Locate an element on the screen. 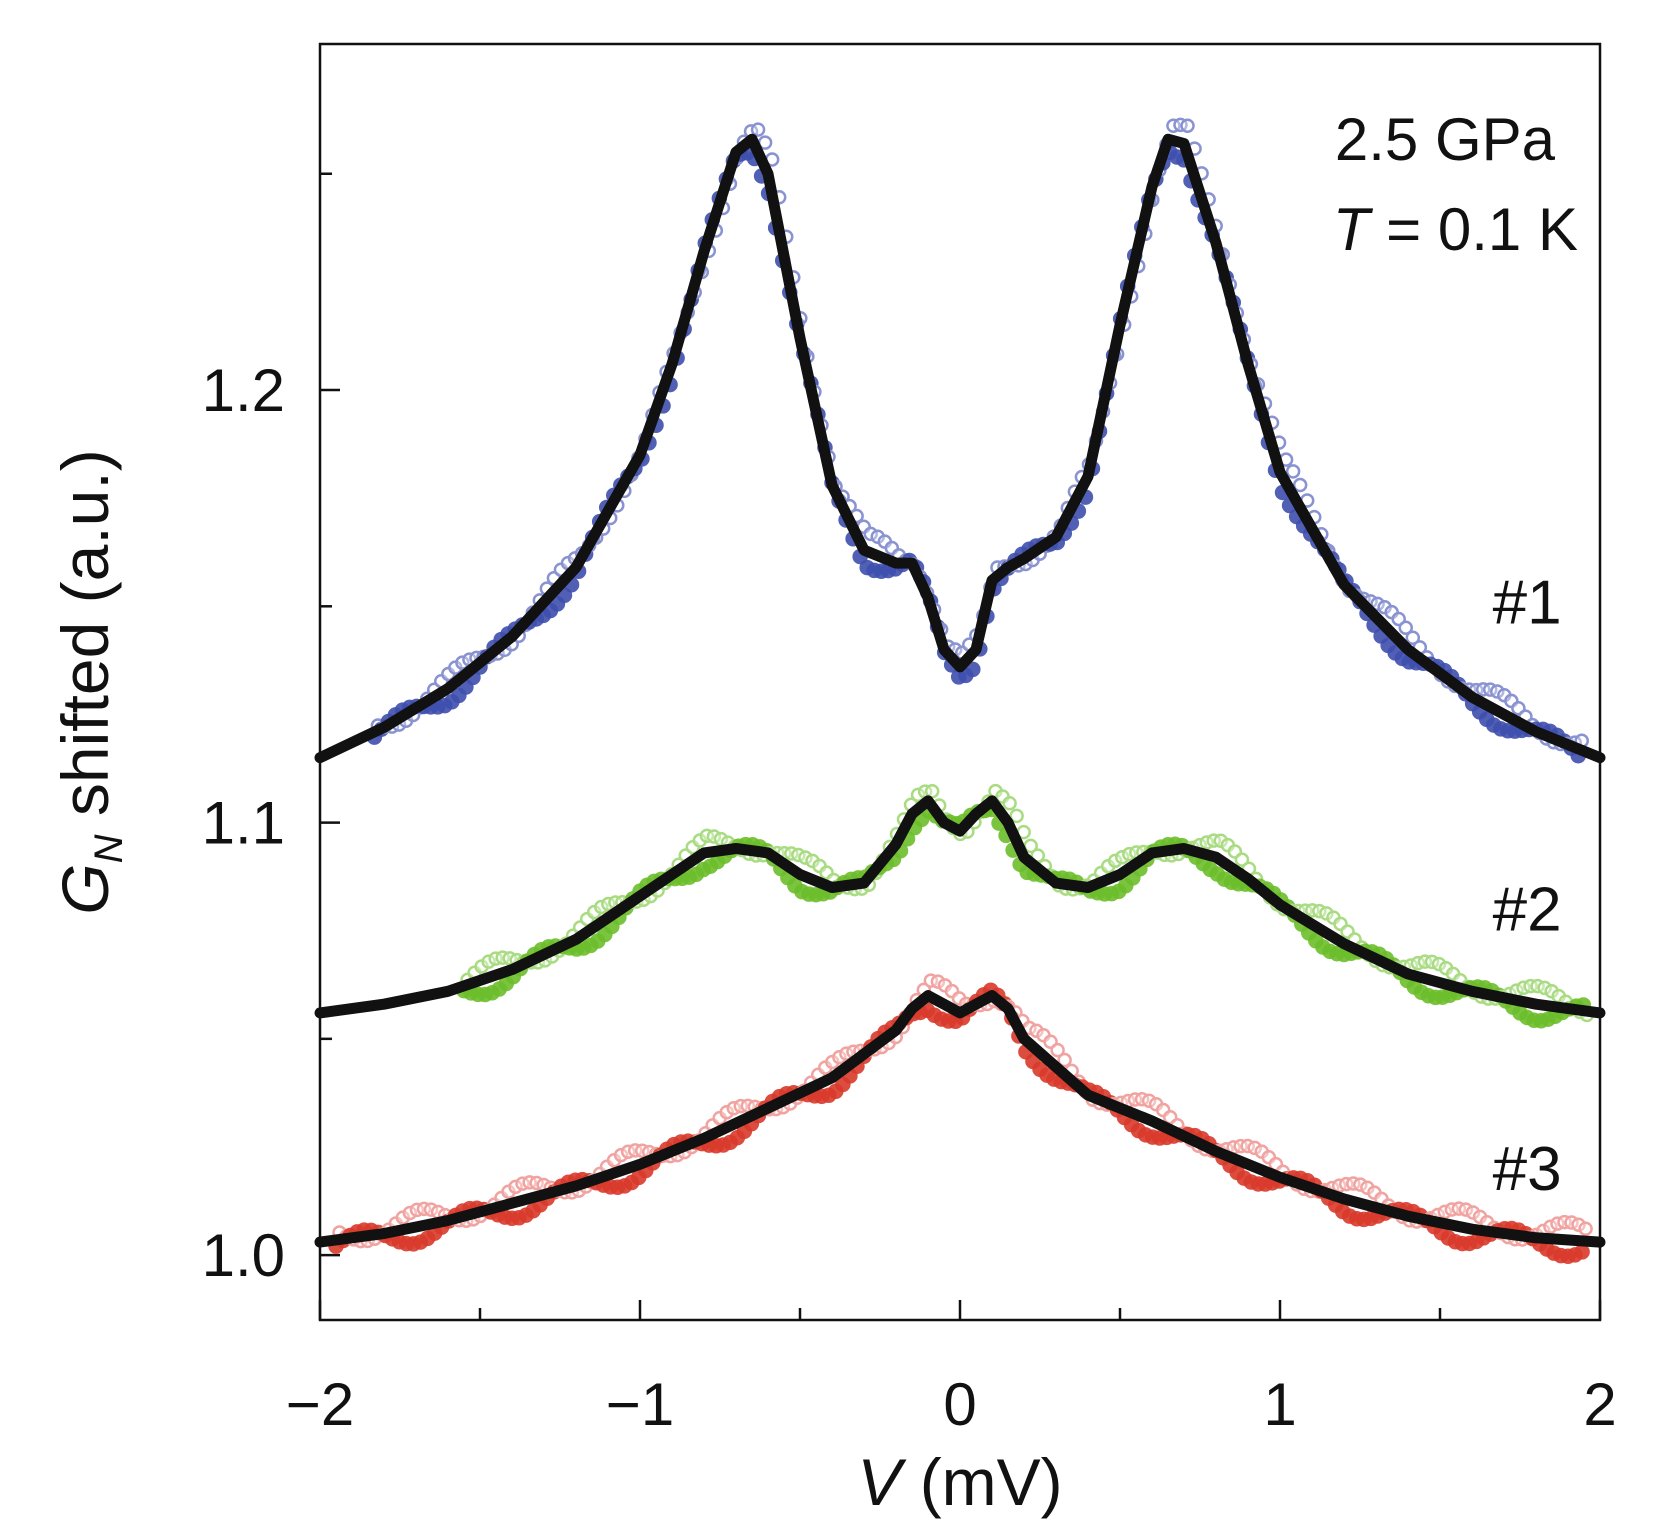 Image resolution: width=1662 pixels, height=1535 pixels. y-axis-sub: N is located at coordinates (109, 848).